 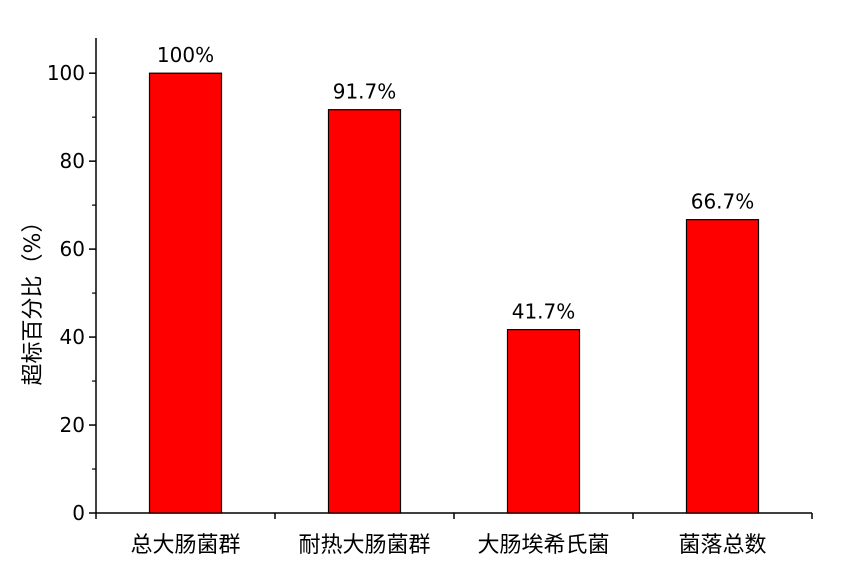 What do you see at coordinates (544, 312) in the screenshot?
I see `data-label: 41.7%` at bounding box center [544, 312].